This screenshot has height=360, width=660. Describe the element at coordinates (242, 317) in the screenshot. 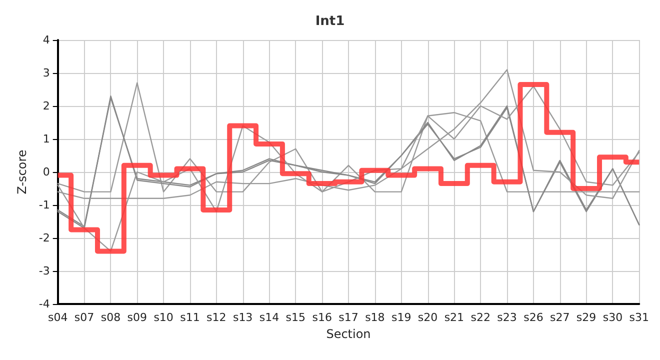

I see `x-tick-label: s13` at that location.